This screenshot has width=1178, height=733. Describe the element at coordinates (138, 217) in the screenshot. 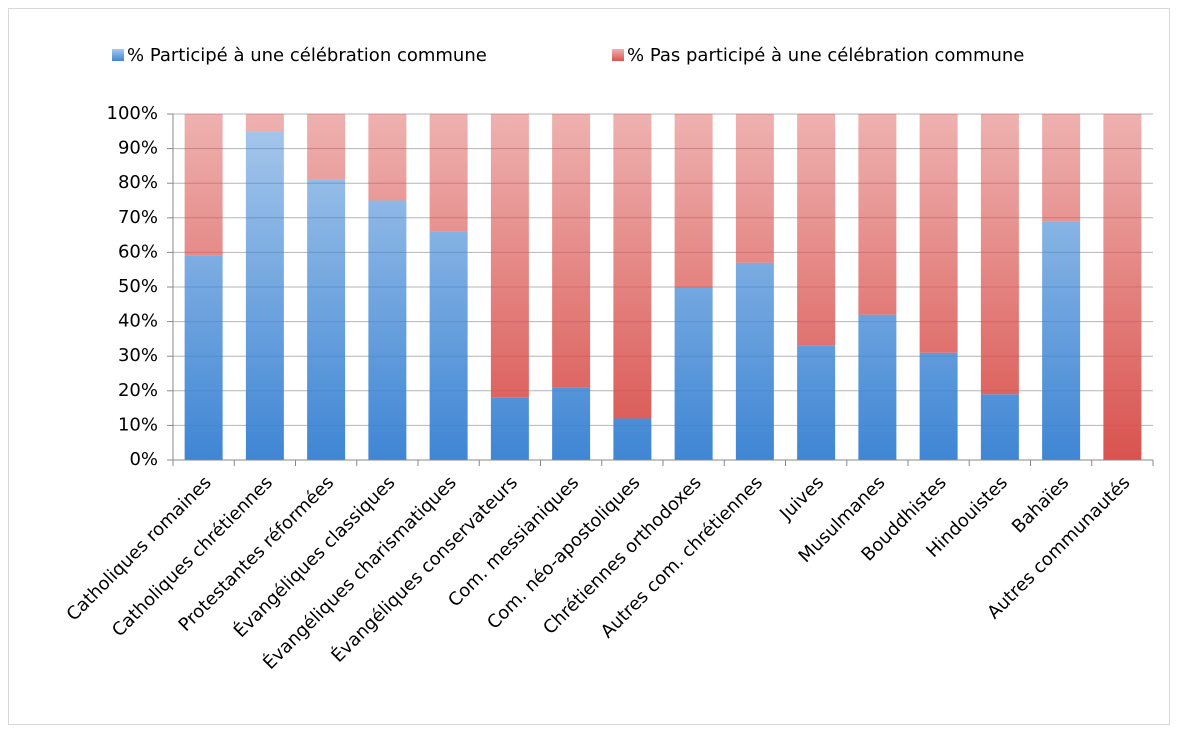

I see `y-tick-label: 70%` at that location.